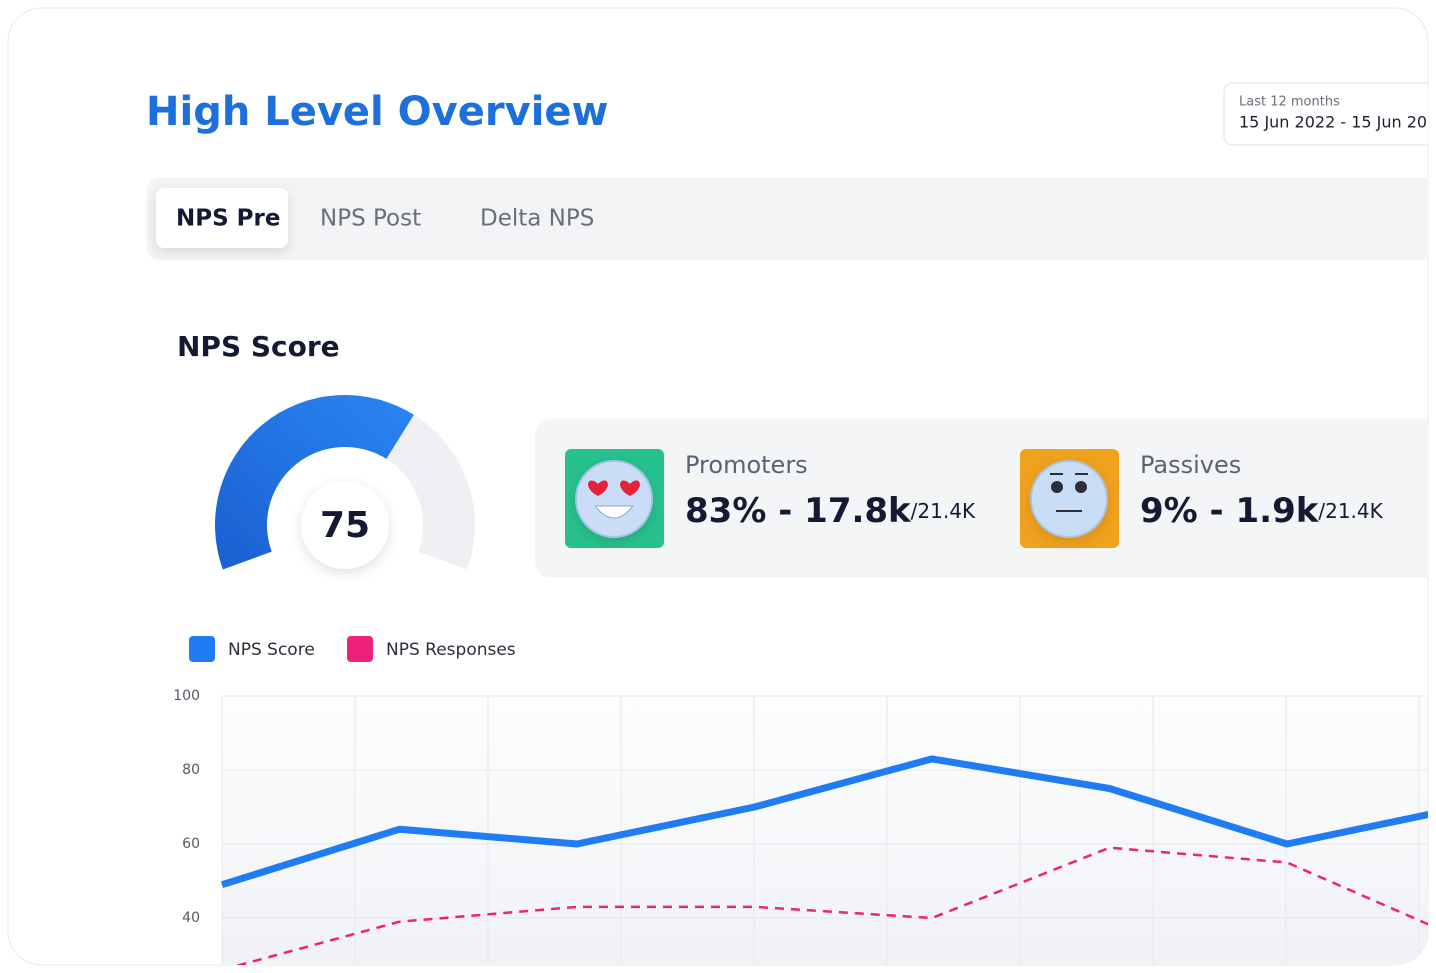 This screenshot has height=973, width=1436. Describe the element at coordinates (186, 696) in the screenshot. I see `y-tick-label: 100` at that location.